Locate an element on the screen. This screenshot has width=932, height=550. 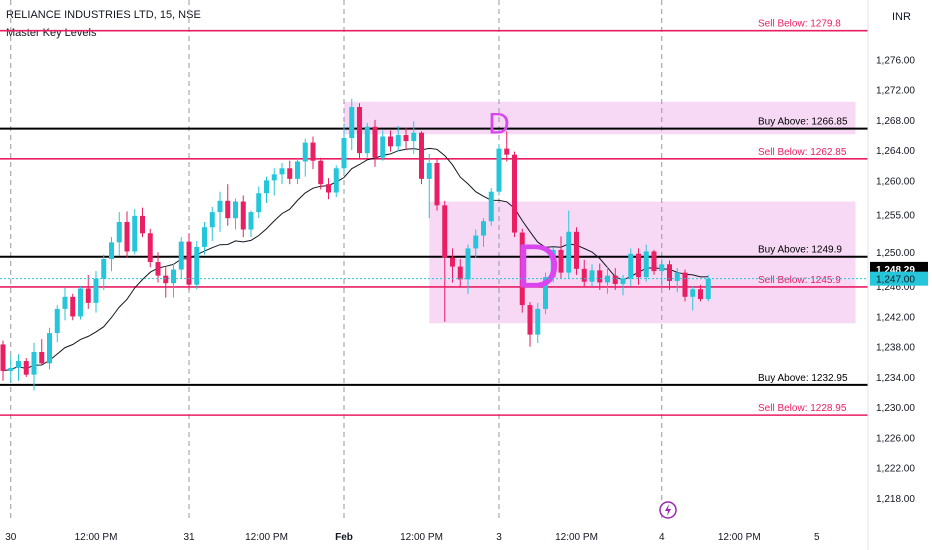
chart-title: RELIANCE INDUSTRIES LTD, 15, NSE is located at coordinates (103, 15).